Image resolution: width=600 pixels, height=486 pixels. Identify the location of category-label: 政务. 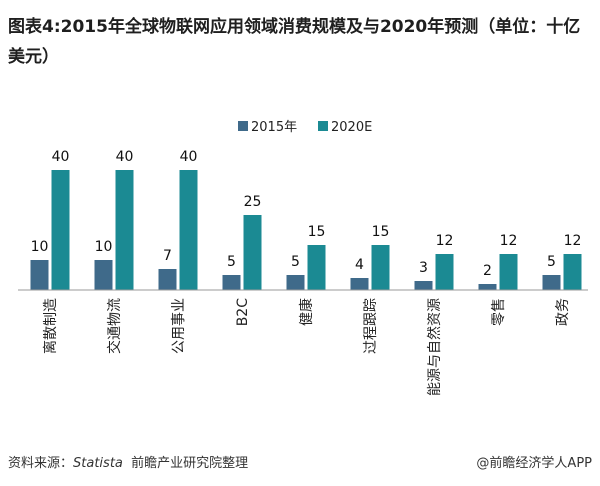
(563, 312).